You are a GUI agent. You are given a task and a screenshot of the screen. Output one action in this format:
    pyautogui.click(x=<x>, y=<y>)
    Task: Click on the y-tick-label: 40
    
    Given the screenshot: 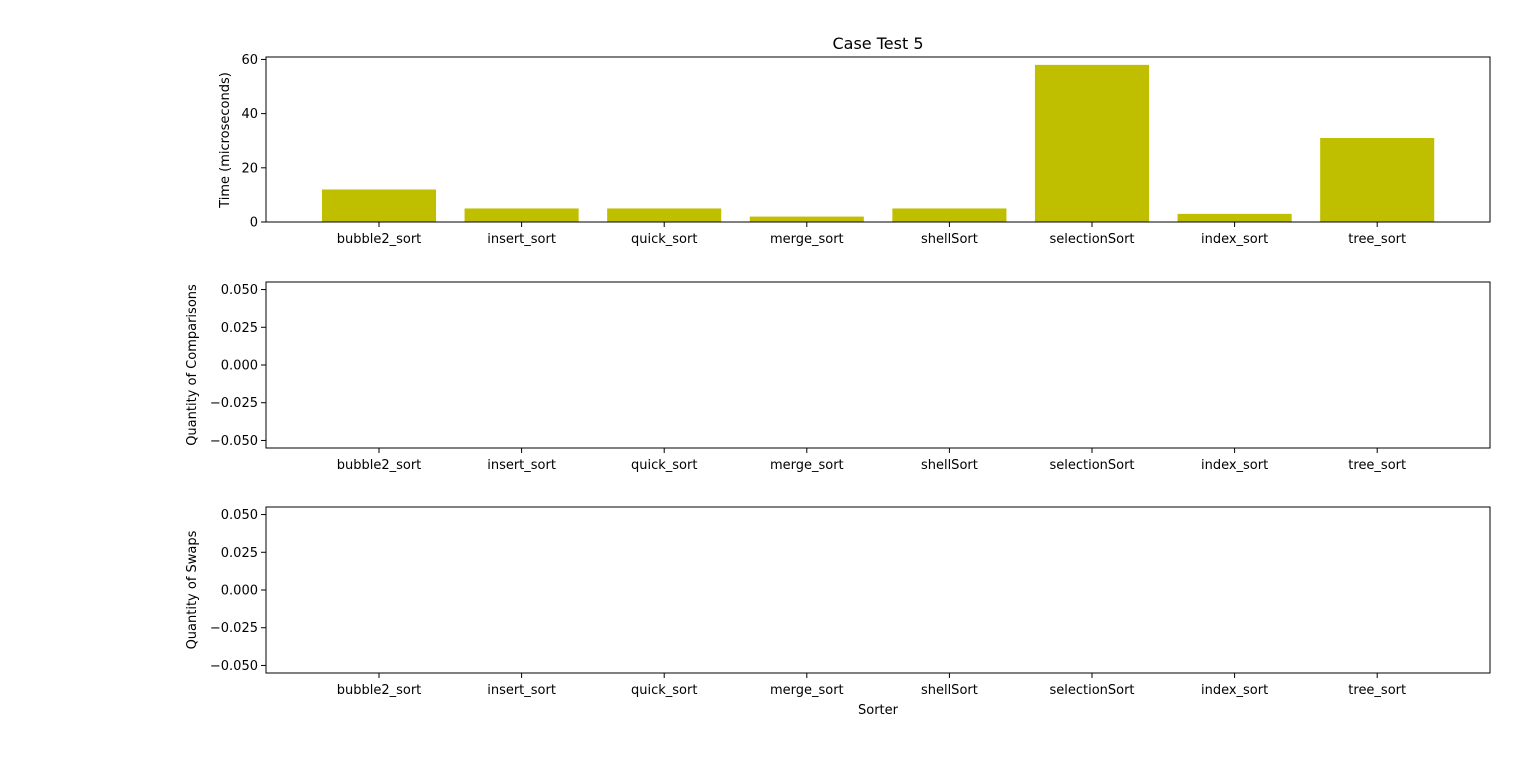 What is the action you would take?
    pyautogui.click(x=249, y=114)
    